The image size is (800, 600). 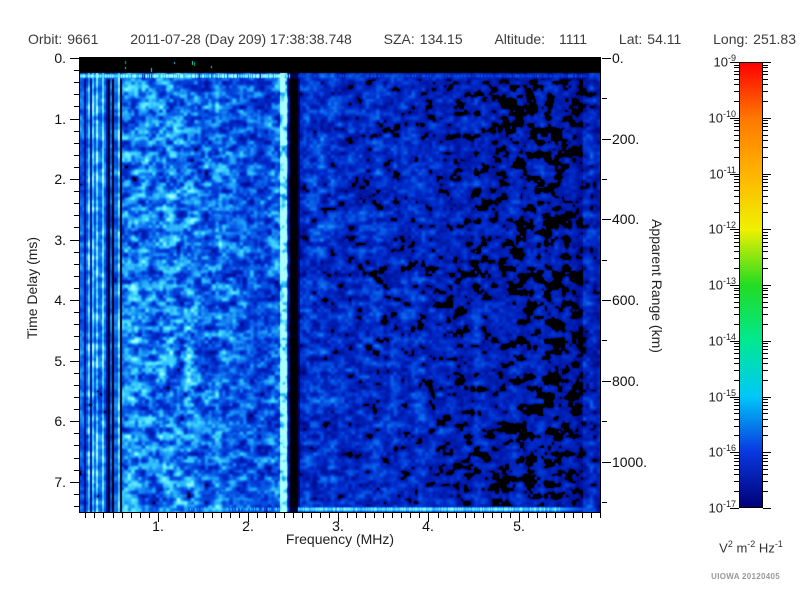 What do you see at coordinates (60, 421) in the screenshot?
I see `left-axis-tick-label: 6.` at bounding box center [60, 421].